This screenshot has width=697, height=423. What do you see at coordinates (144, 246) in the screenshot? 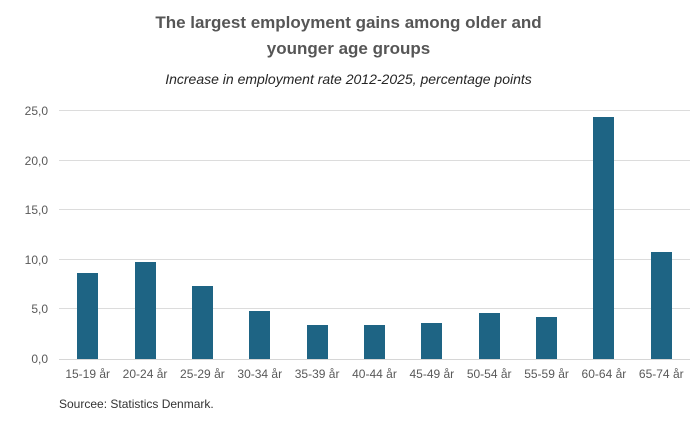
I see `bar-slot: 20-24 år` at bounding box center [144, 246].